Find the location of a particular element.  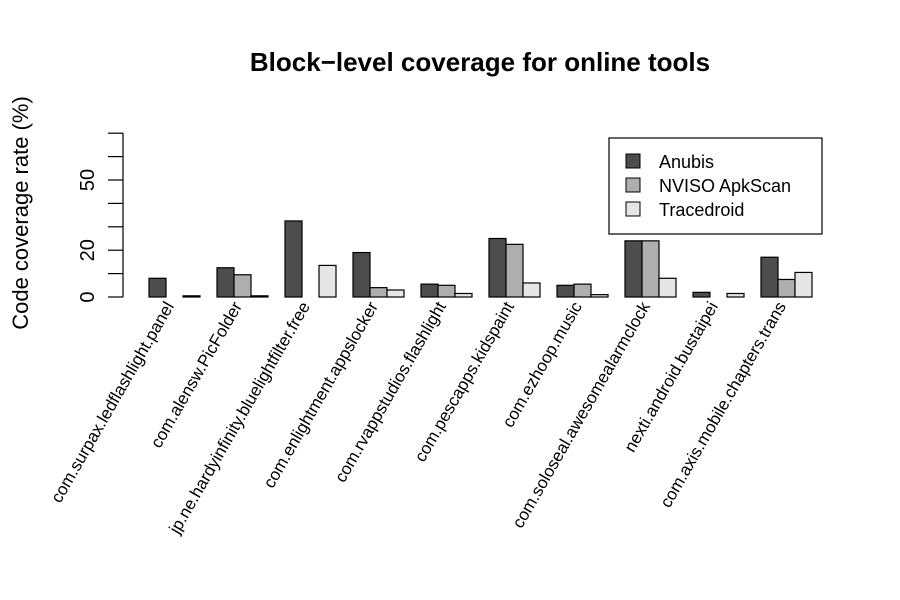

x-tick-label: com.soloseal.awesomealarmclock is located at coordinates (582, 414).